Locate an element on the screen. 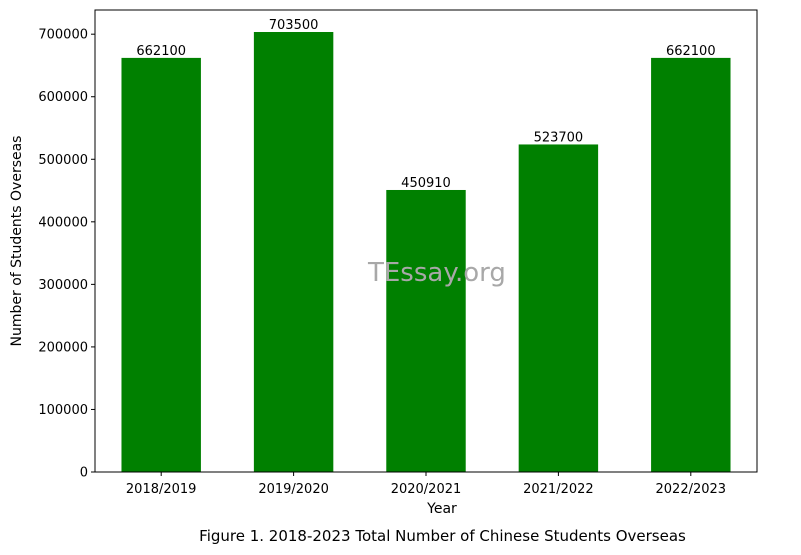  bar-2022-2023 is located at coordinates (691, 264).